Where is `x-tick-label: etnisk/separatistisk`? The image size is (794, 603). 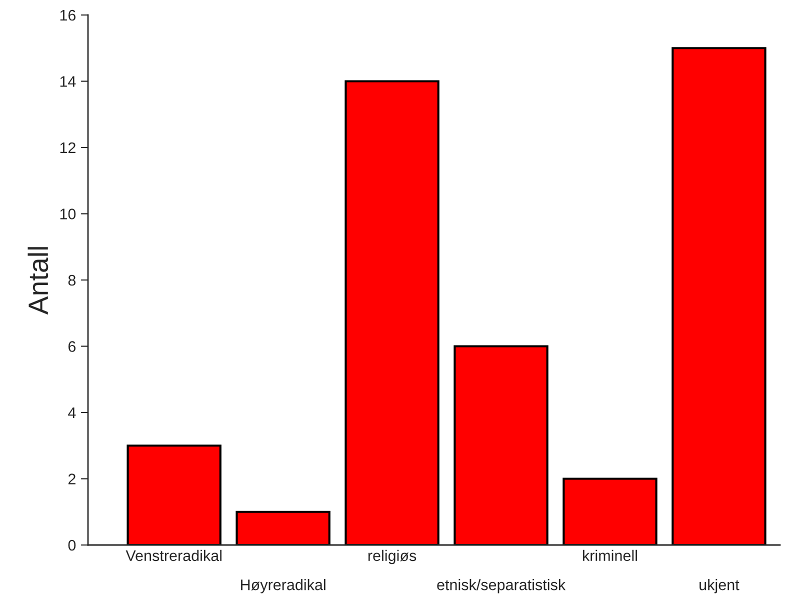 x-tick-label: etnisk/separatistisk is located at coordinates (501, 586).